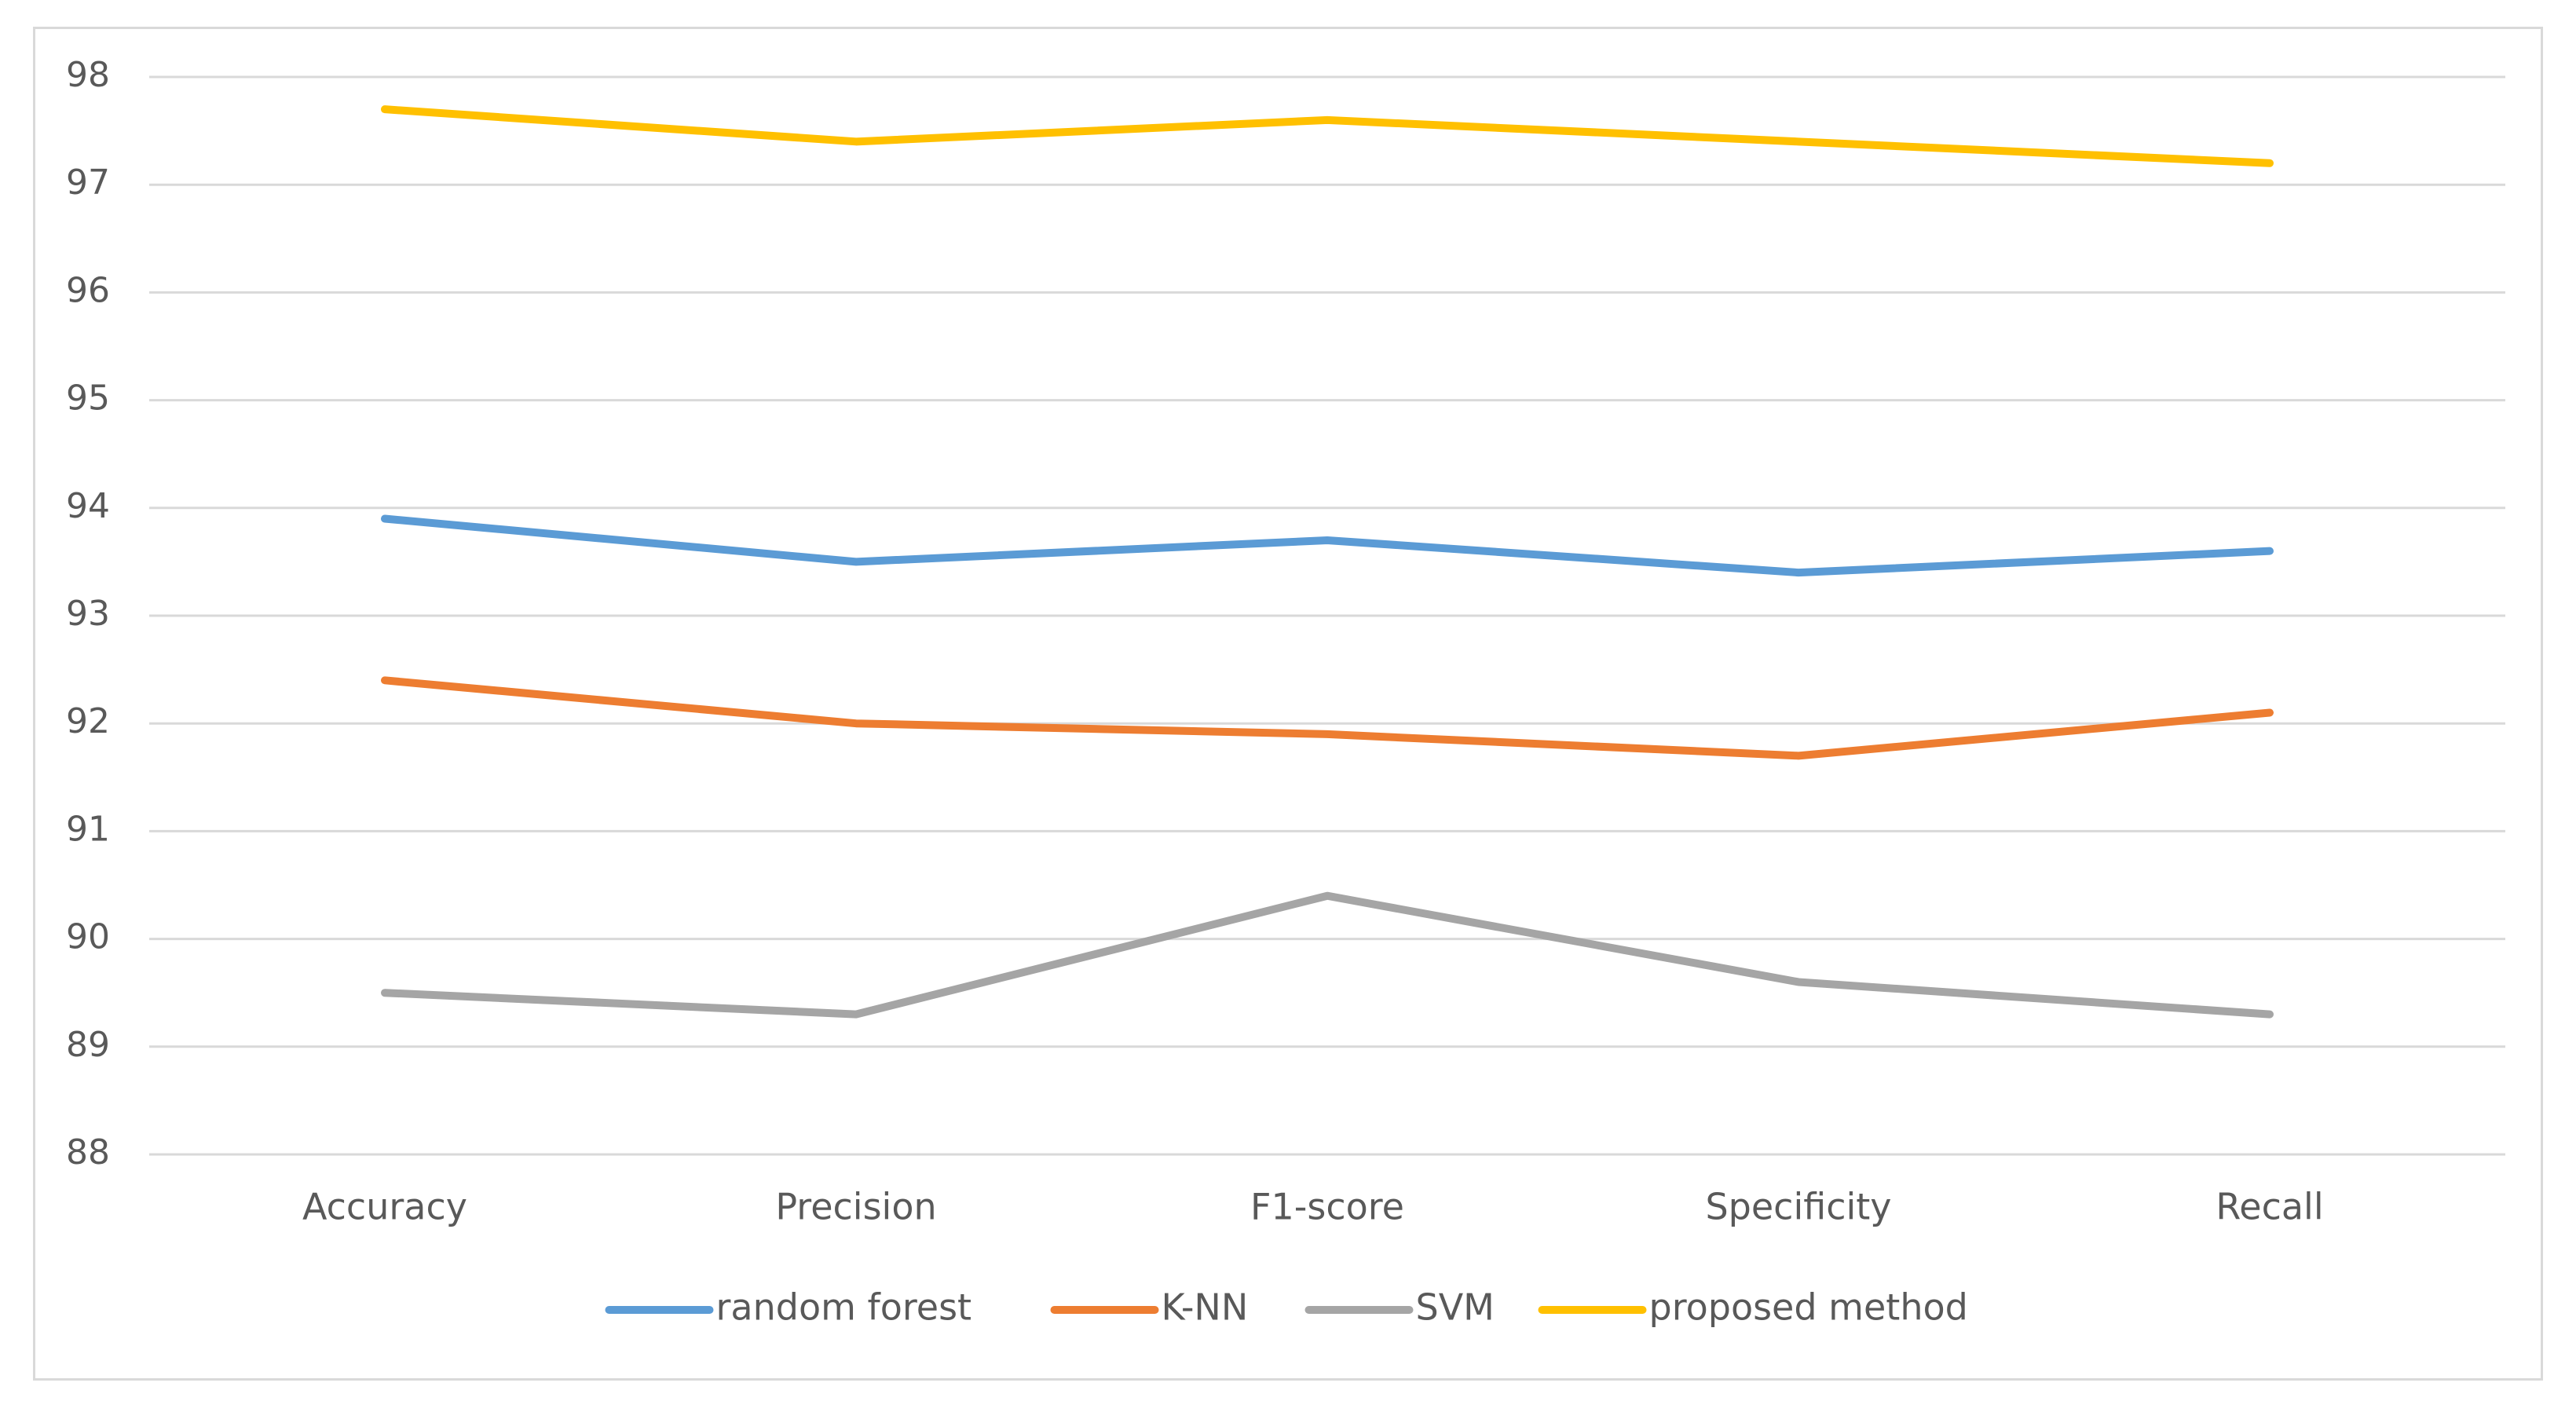 The height and width of the screenshot is (1401, 2576). What do you see at coordinates (385, 680) in the screenshot?
I see `data-point: K-NN Accuracy: 92.4` at bounding box center [385, 680].